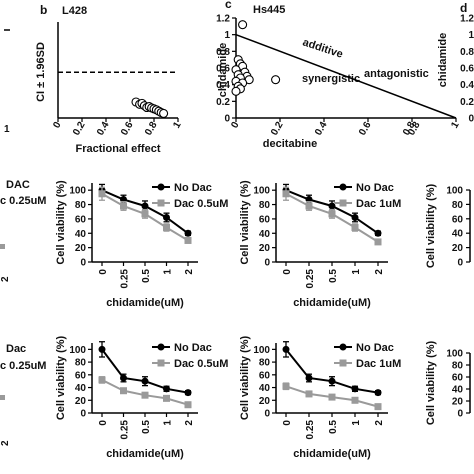 This screenshot has width=474, height=474. Describe the element at coordinates (2, 246) in the screenshot. I see `left-mid-marker` at that location.